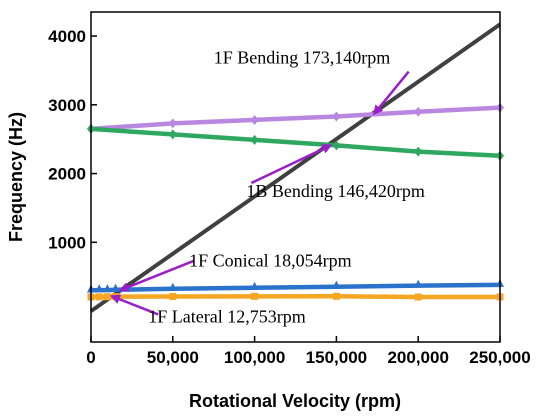 The image size is (550, 419). What do you see at coordinates (90, 357) in the screenshot?
I see `x-tick-label: 0` at bounding box center [90, 357].